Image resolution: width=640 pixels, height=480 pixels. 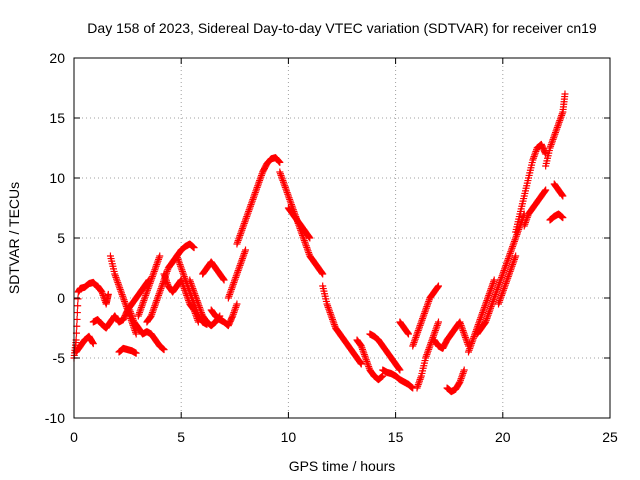 I want to click on series-arc2, so click(x=84, y=344).